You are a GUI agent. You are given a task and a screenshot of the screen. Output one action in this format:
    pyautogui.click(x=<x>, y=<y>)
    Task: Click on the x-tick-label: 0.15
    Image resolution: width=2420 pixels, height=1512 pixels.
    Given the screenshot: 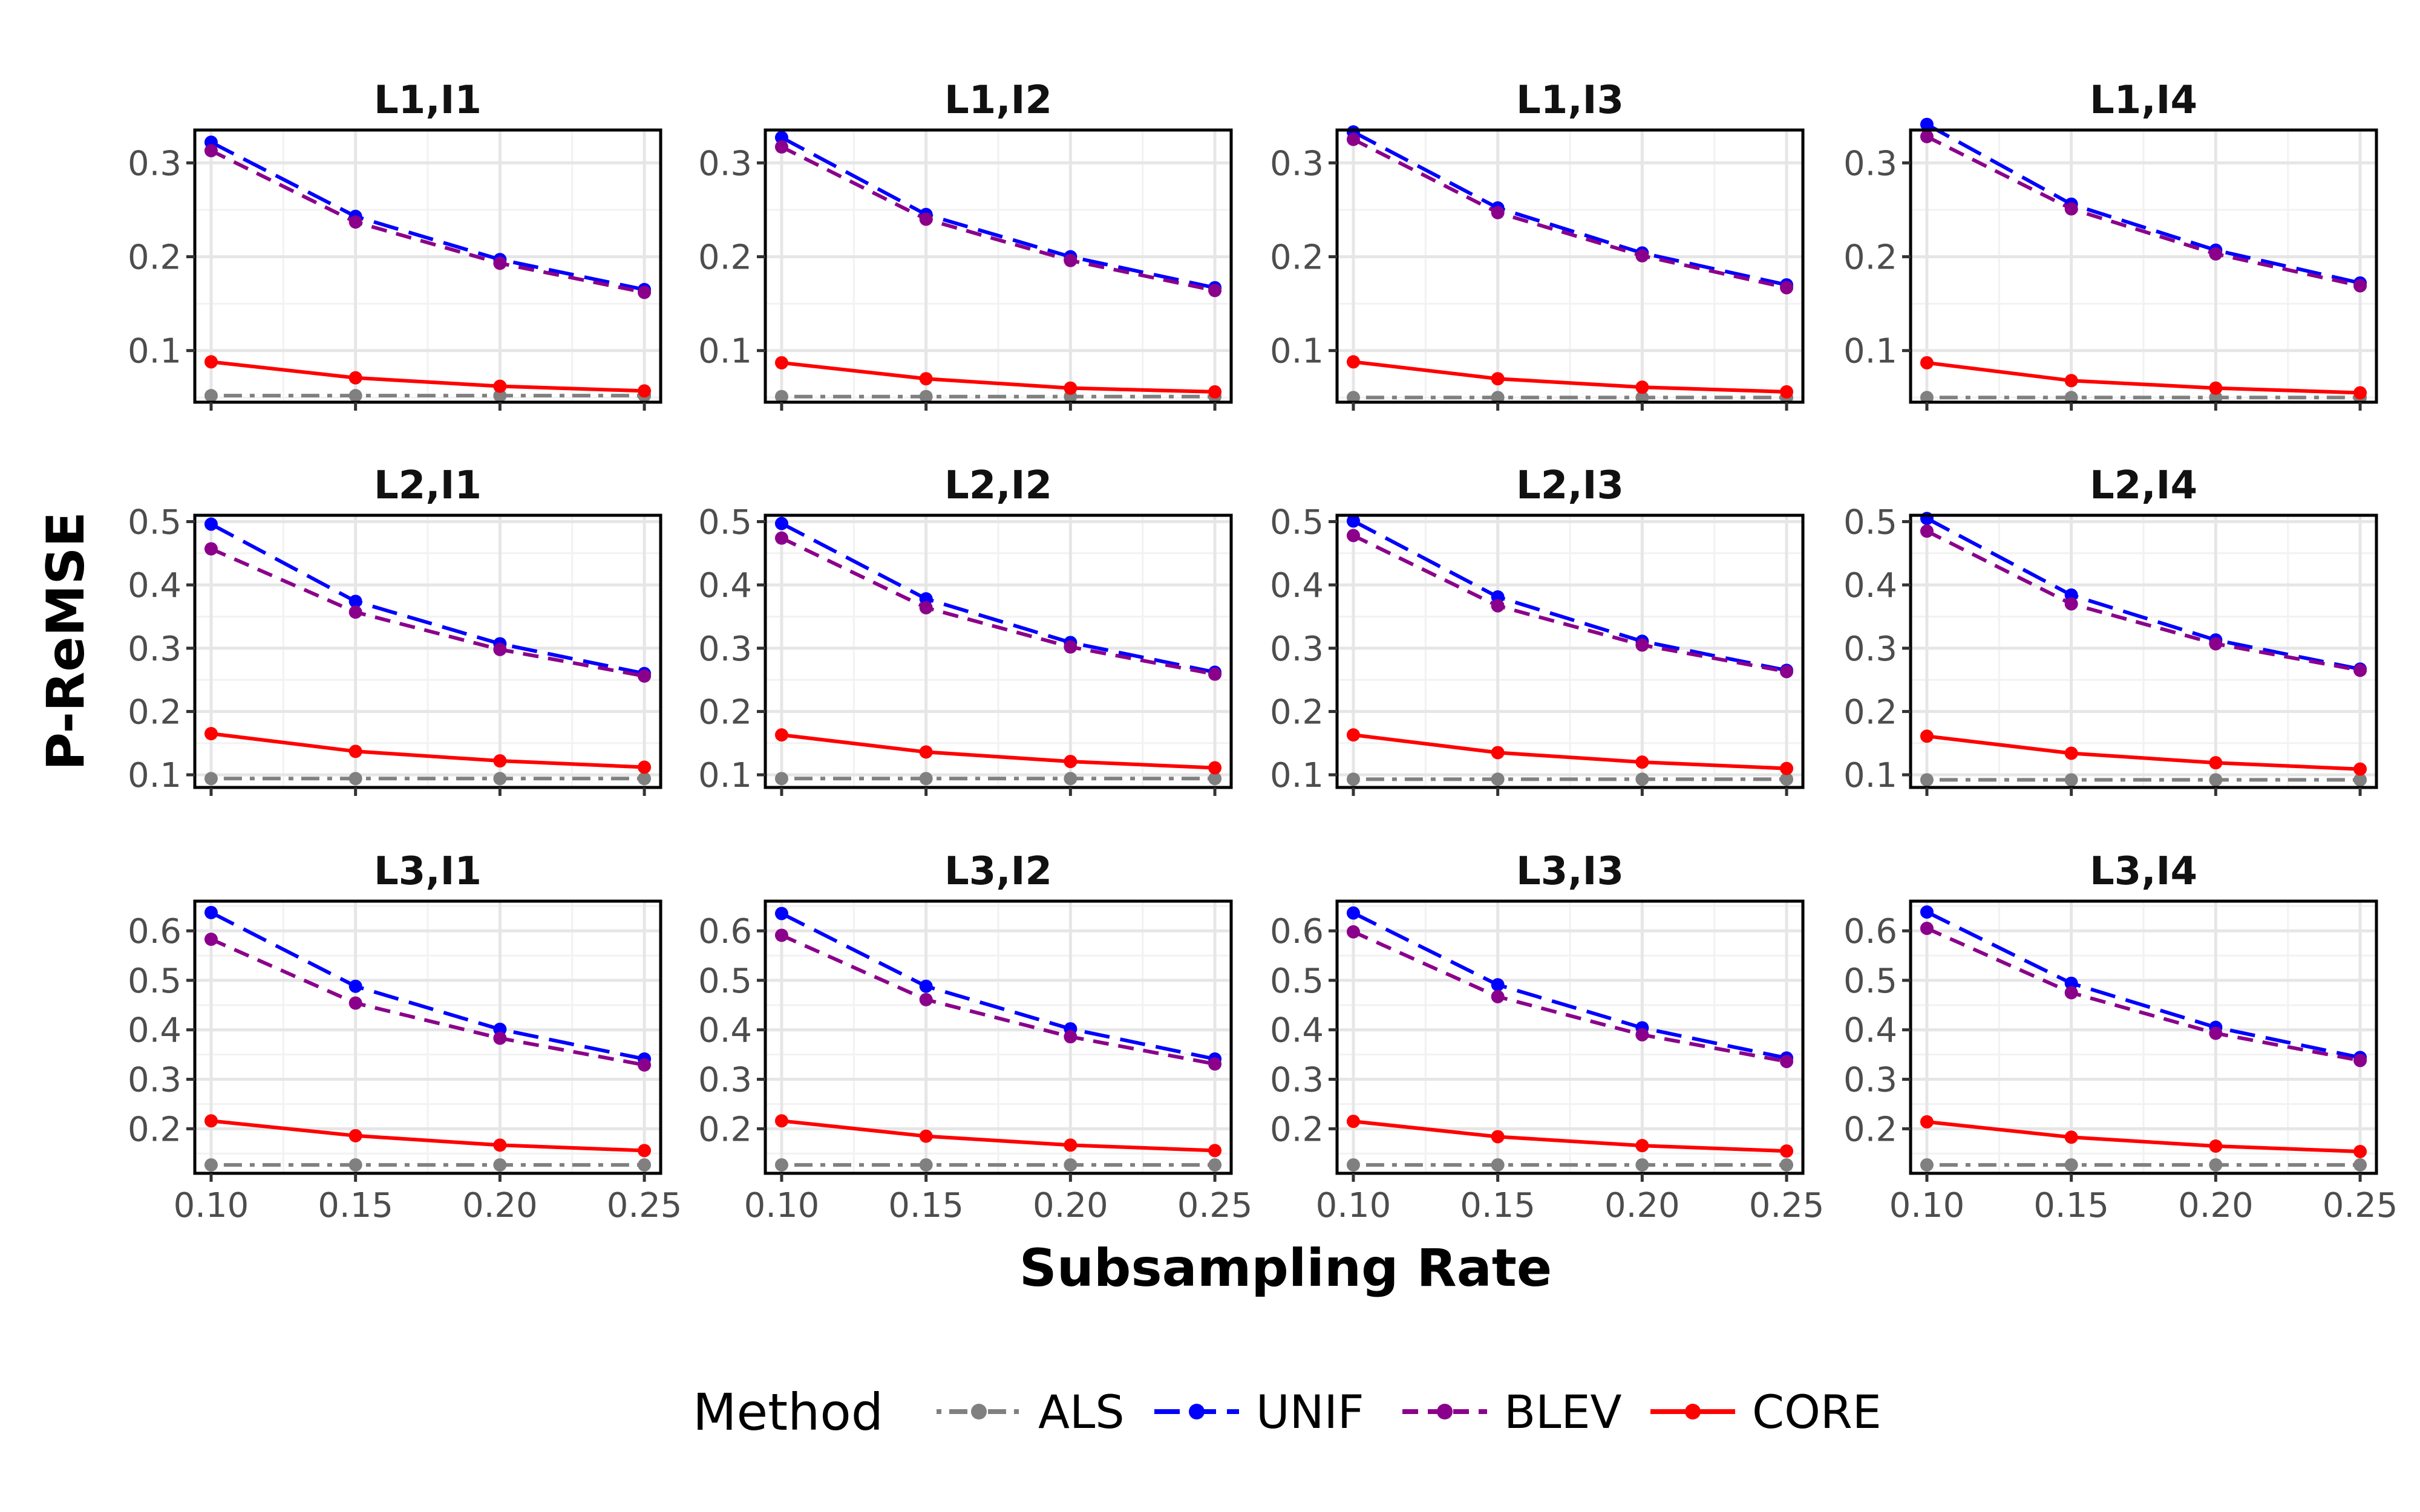 What is the action you would take?
    pyautogui.click(x=926, y=1205)
    